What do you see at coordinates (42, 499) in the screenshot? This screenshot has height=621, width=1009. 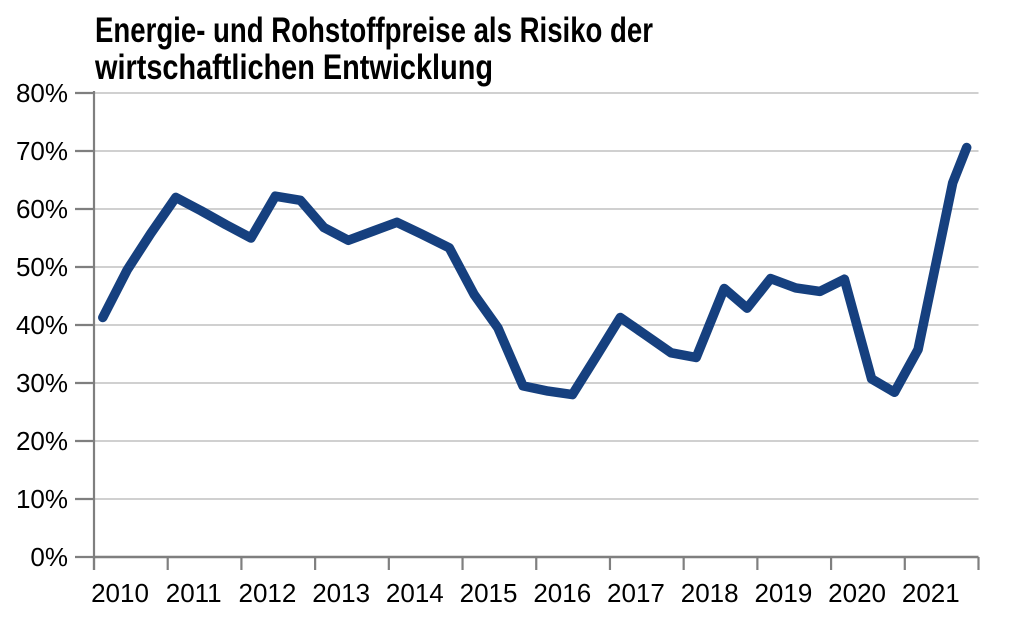 I see `y-tick-label-10: 10%` at bounding box center [42, 499].